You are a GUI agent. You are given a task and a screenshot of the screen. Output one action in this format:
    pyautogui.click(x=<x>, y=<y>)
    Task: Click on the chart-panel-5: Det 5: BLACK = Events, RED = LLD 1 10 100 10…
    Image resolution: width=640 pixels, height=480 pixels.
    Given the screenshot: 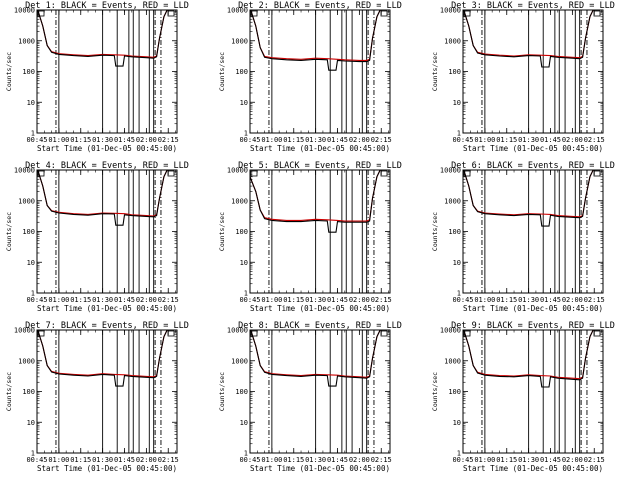 What is the action you would take?
    pyautogui.click(x=310, y=237)
    